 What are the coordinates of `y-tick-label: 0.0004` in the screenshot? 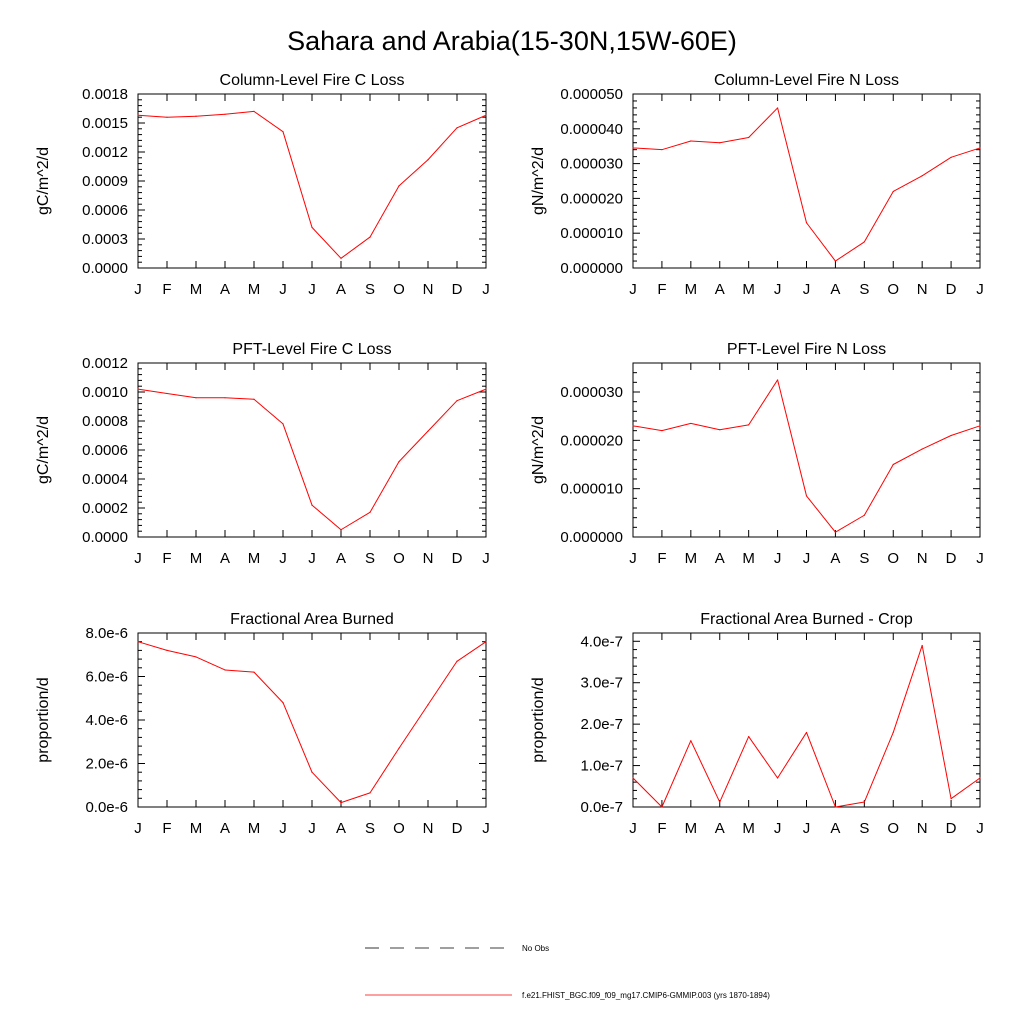 It's located at (105, 479).